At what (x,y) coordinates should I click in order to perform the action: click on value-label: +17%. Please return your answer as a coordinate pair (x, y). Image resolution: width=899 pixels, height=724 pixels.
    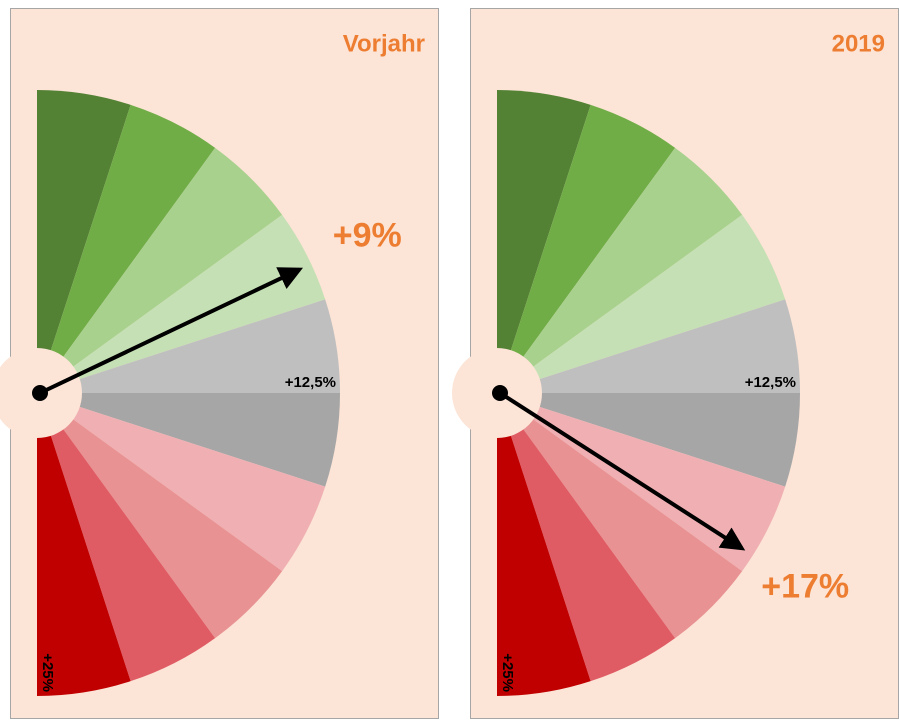
    Looking at the image, I should click on (805, 587).